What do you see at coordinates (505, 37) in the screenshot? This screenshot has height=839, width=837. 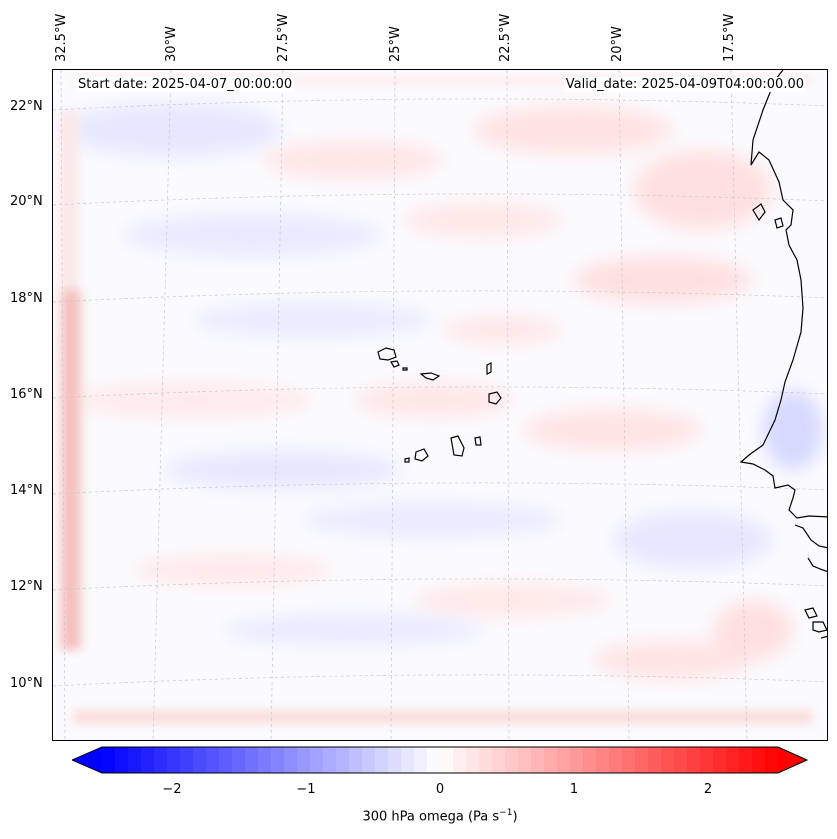 I see `lon-label-22.5w: 22.5°W` at bounding box center [505, 37].